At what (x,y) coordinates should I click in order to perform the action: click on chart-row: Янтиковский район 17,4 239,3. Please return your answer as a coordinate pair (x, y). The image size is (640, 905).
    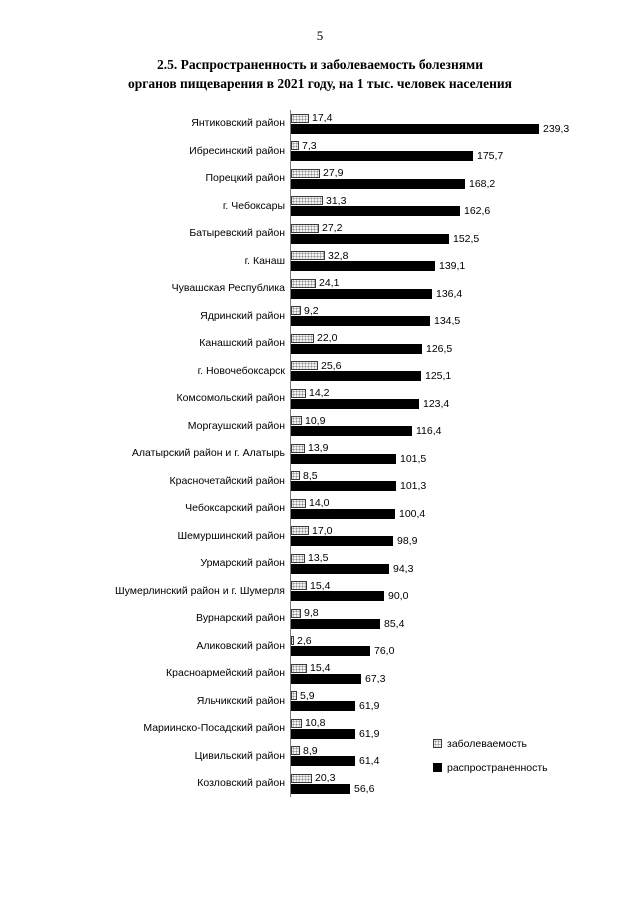
    Looking at the image, I should click on (372, 123).